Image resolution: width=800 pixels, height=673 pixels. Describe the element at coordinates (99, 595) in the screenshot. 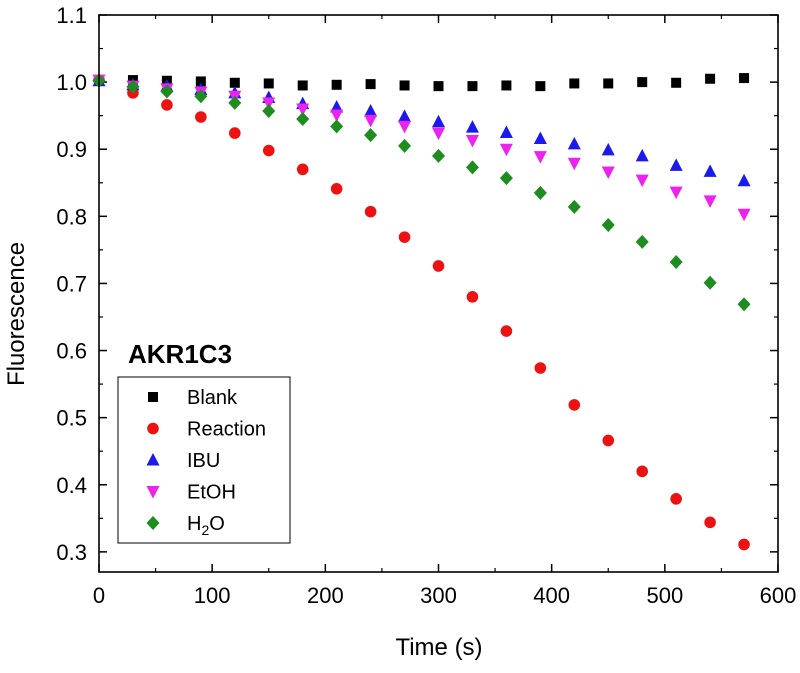

I see `x-tick-label: 0` at that location.